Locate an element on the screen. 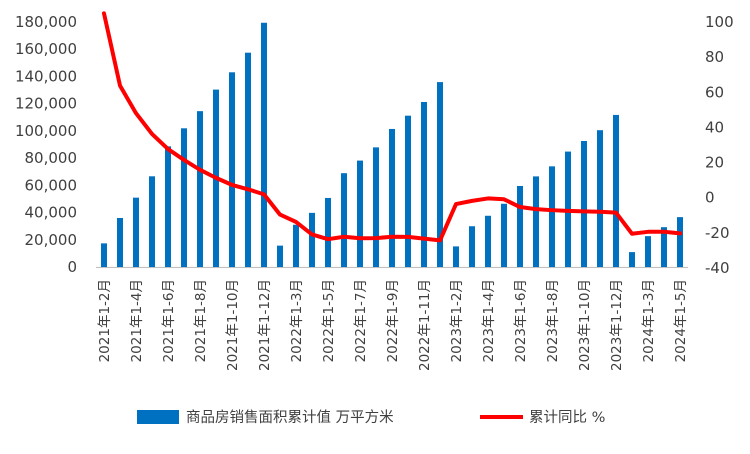 This screenshot has width=750, height=454. x-tick-label: 2023年1-12月 is located at coordinates (617, 325).